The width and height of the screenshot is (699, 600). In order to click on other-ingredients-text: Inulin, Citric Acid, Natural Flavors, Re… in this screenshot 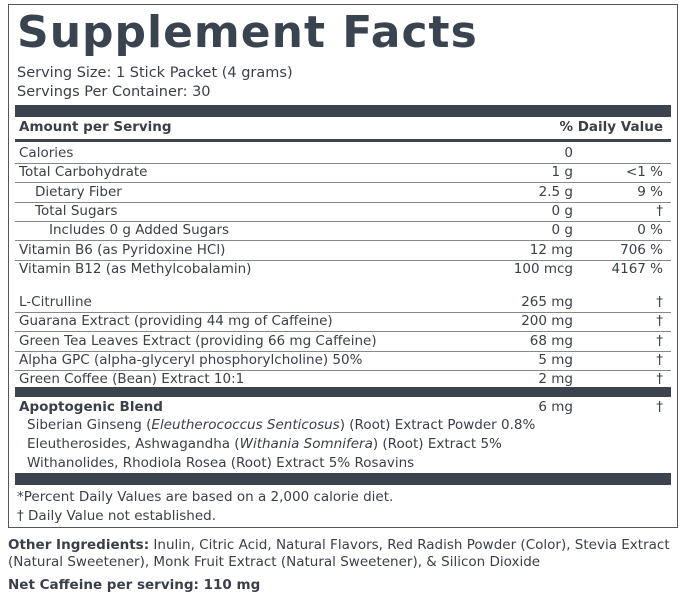, I will do `click(339, 553)`.